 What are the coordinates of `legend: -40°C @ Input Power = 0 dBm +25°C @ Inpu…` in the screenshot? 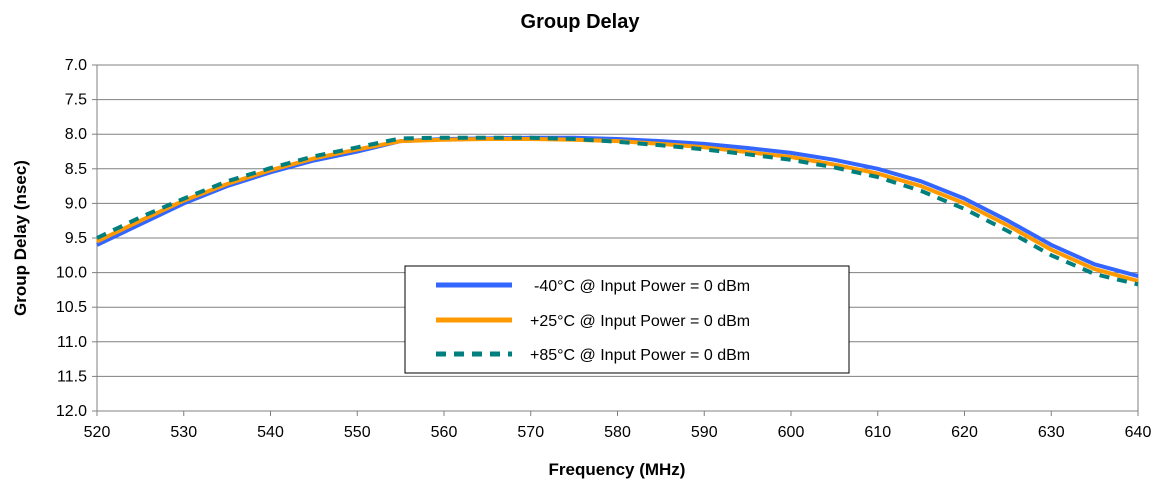 It's located at (627, 319).